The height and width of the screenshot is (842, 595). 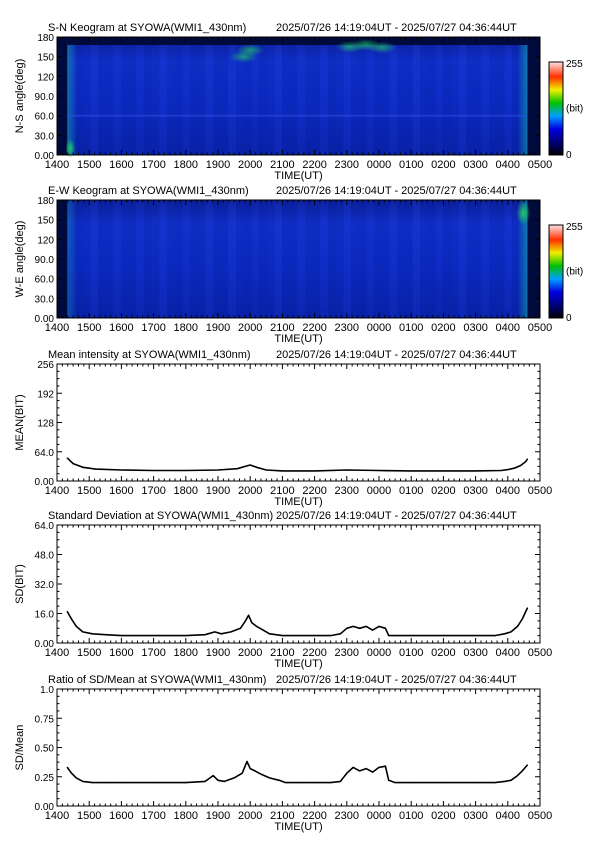 What do you see at coordinates (522, 96) in the screenshot?
I see `keogram-edge-right` at bounding box center [522, 96].